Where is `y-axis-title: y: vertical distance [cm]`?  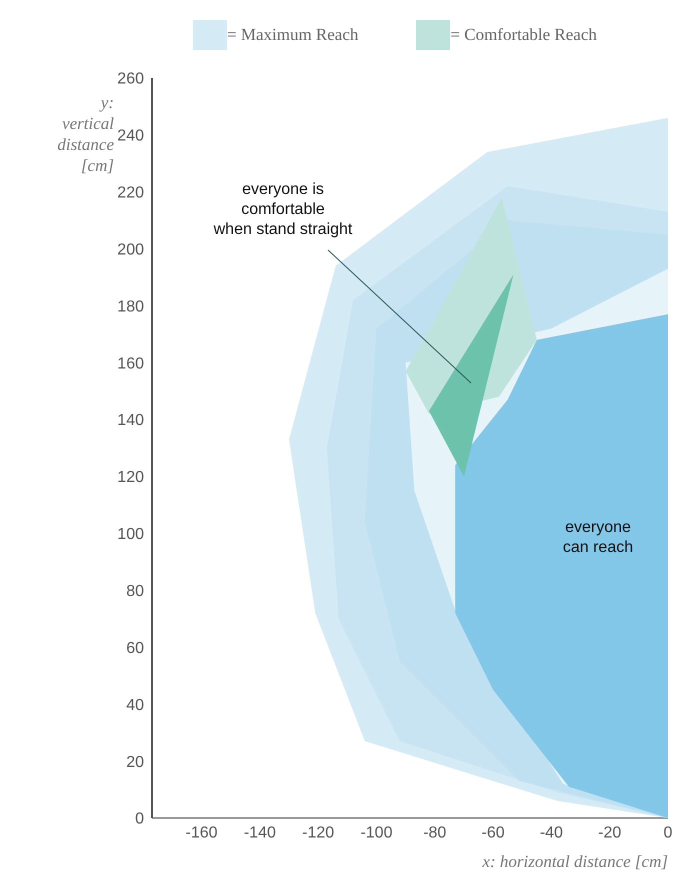
y-axis-title: y: vertical distance [cm] is located at coordinates (85, 134).